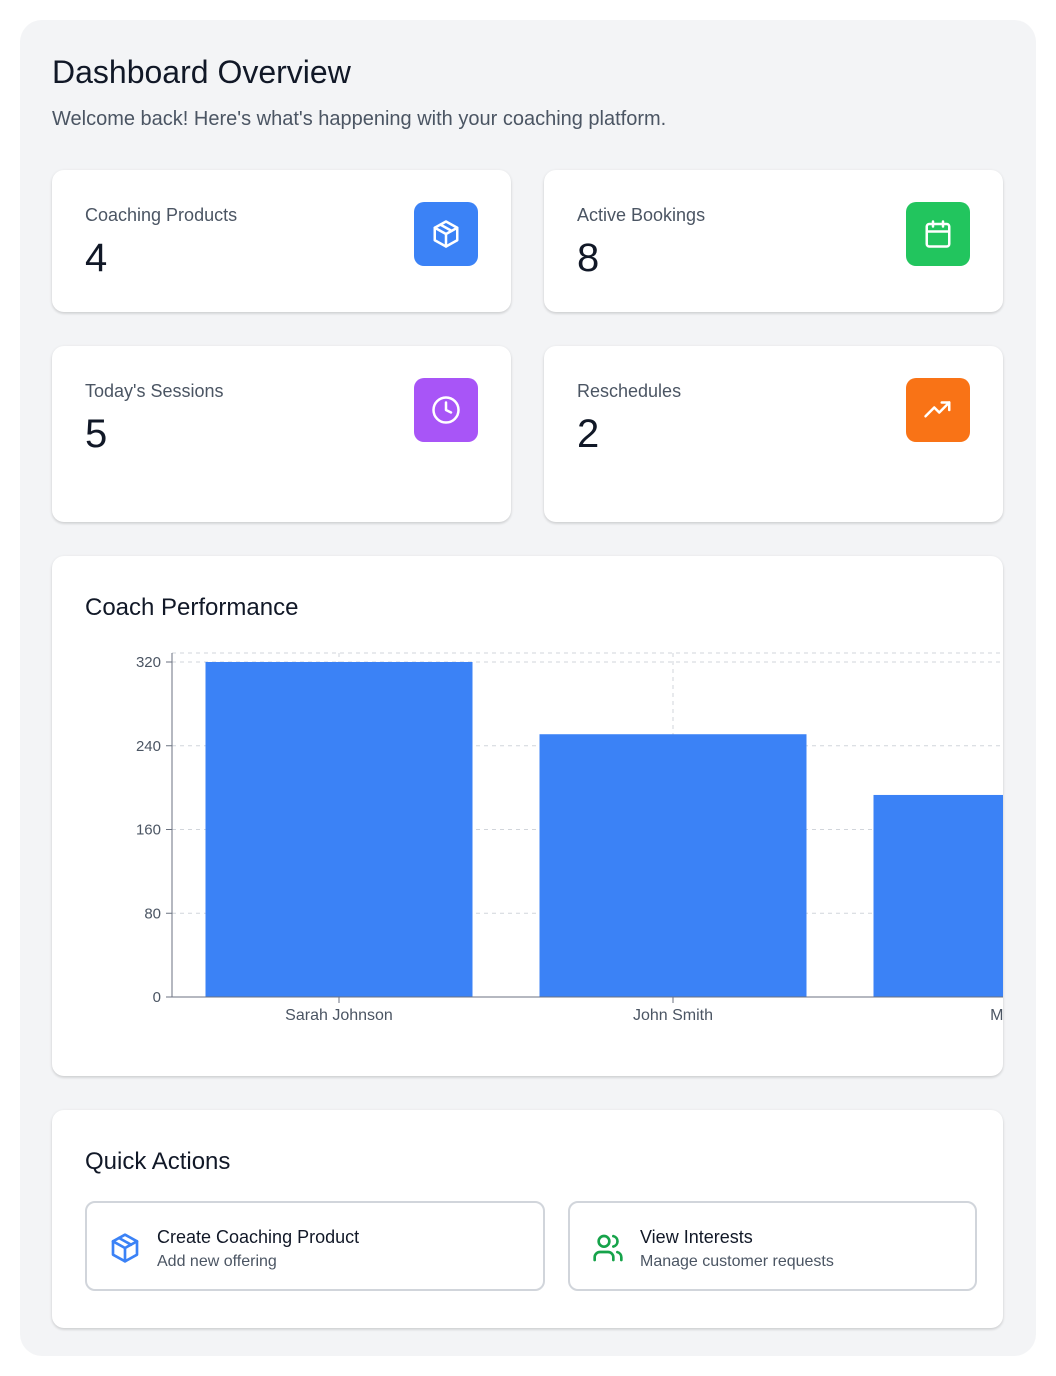 The image size is (1056, 1376). Describe the element at coordinates (192, 607) in the screenshot. I see `chart-title: Coach Performance` at that location.